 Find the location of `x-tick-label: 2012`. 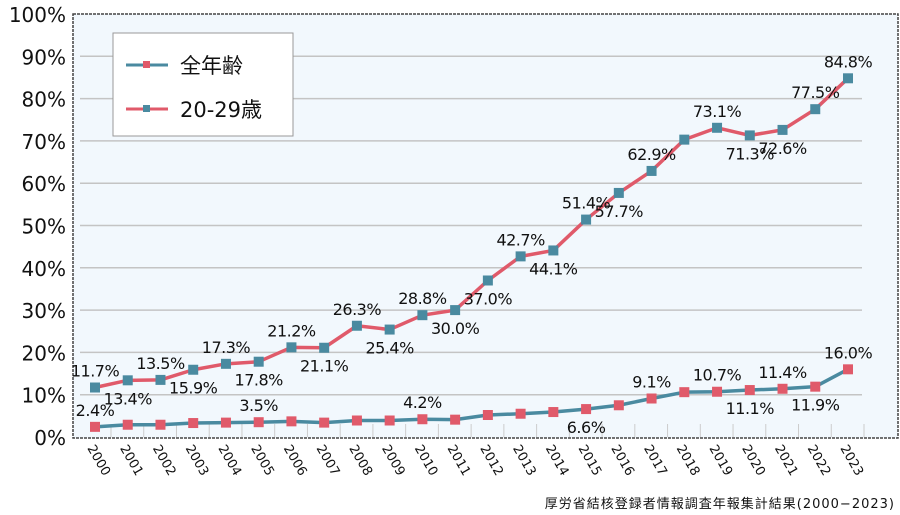

x-tick-label: 2012 is located at coordinates (491, 461).